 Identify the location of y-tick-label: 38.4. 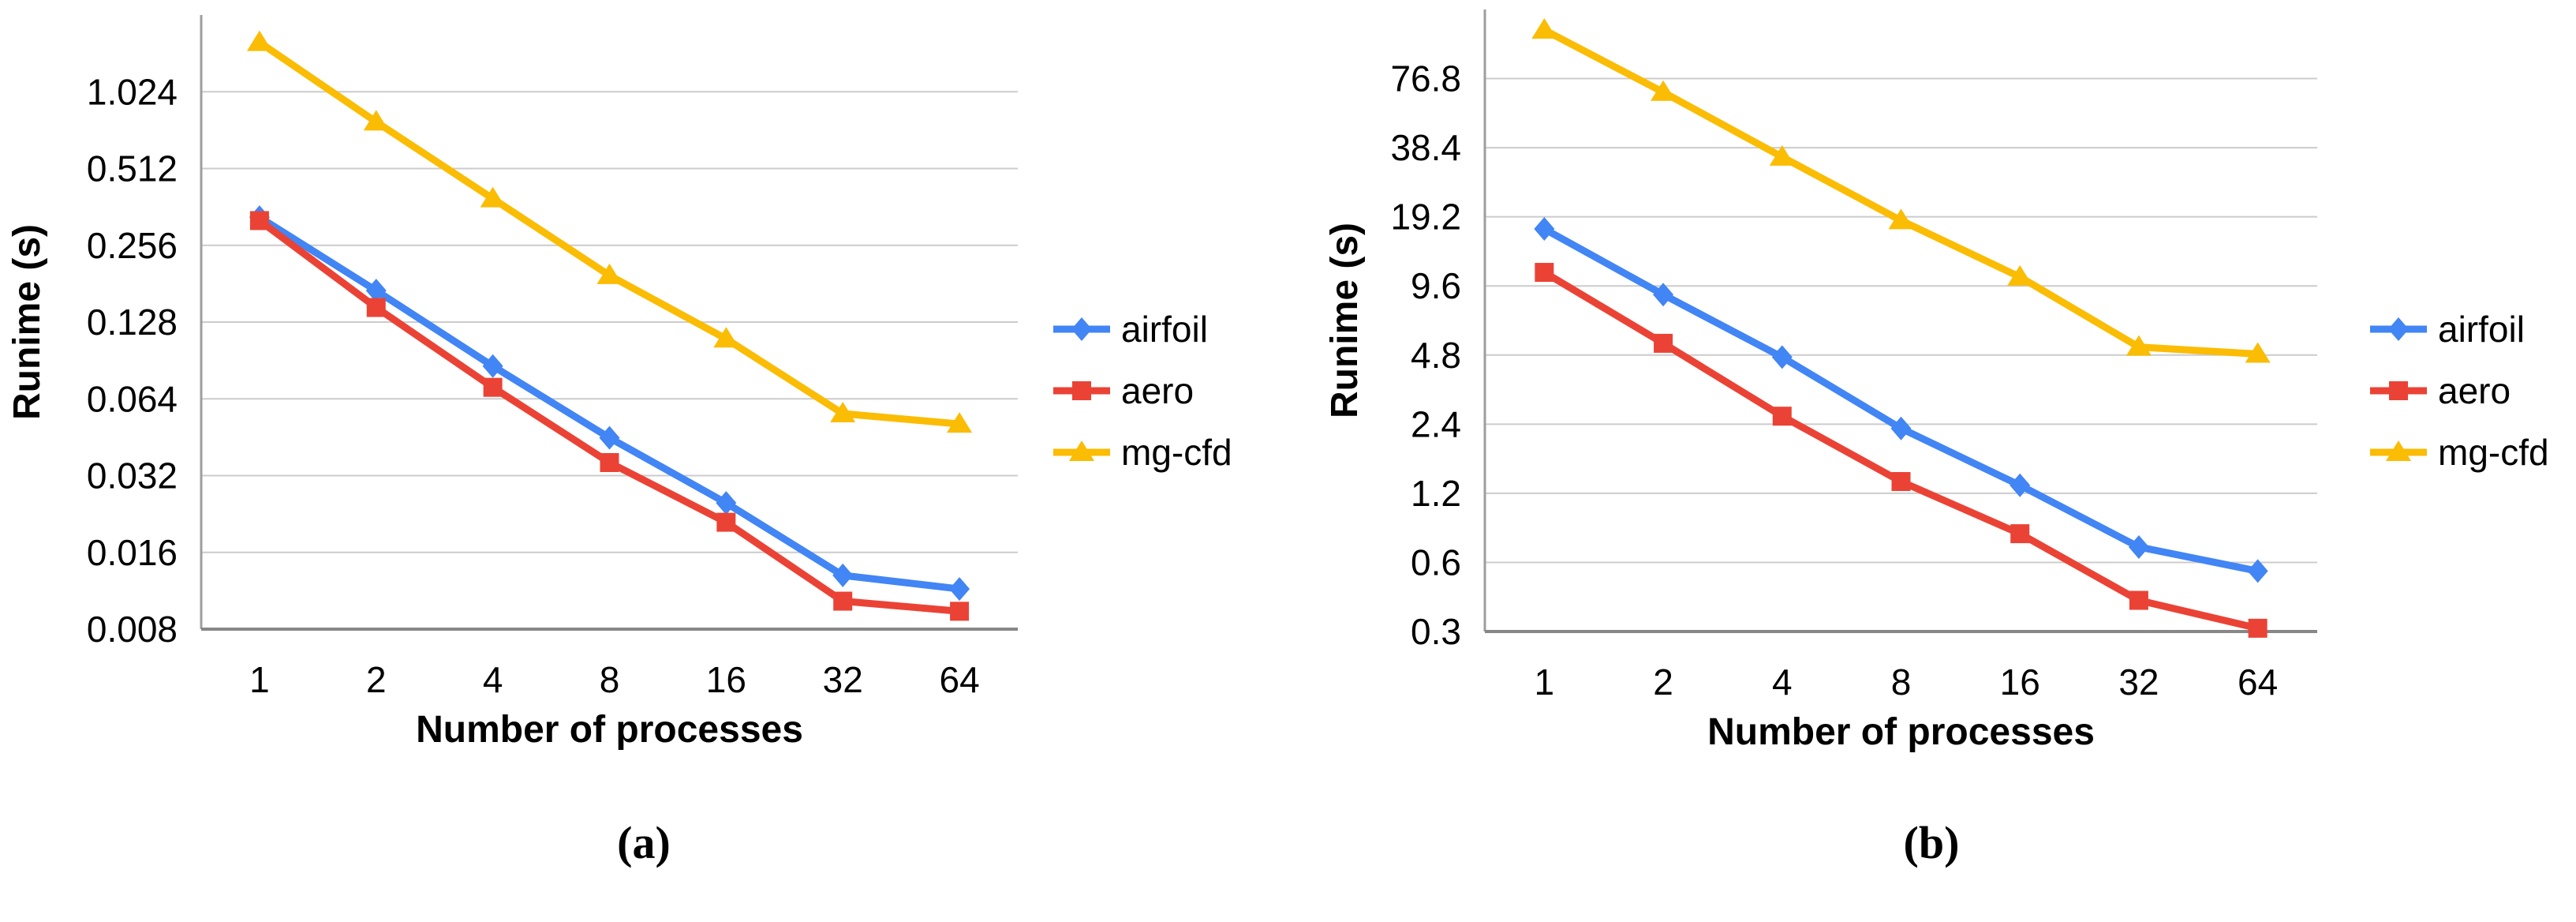
(1425, 147).